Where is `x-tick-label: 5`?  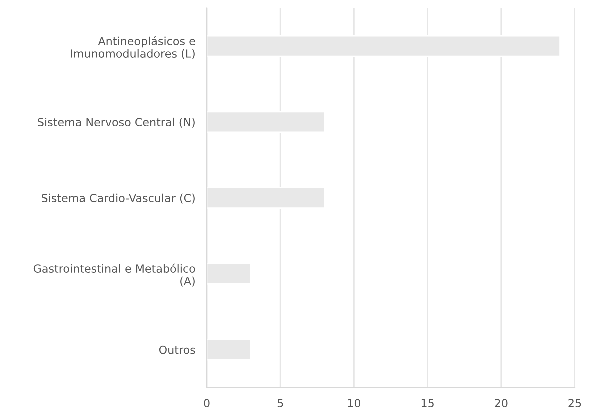
x-tick-label: 5 is located at coordinates (281, 403).